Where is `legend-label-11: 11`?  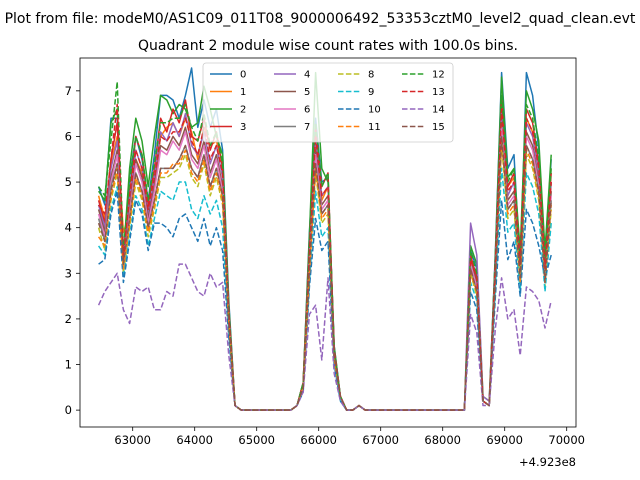
legend-label-11: 11 is located at coordinates (374, 127).